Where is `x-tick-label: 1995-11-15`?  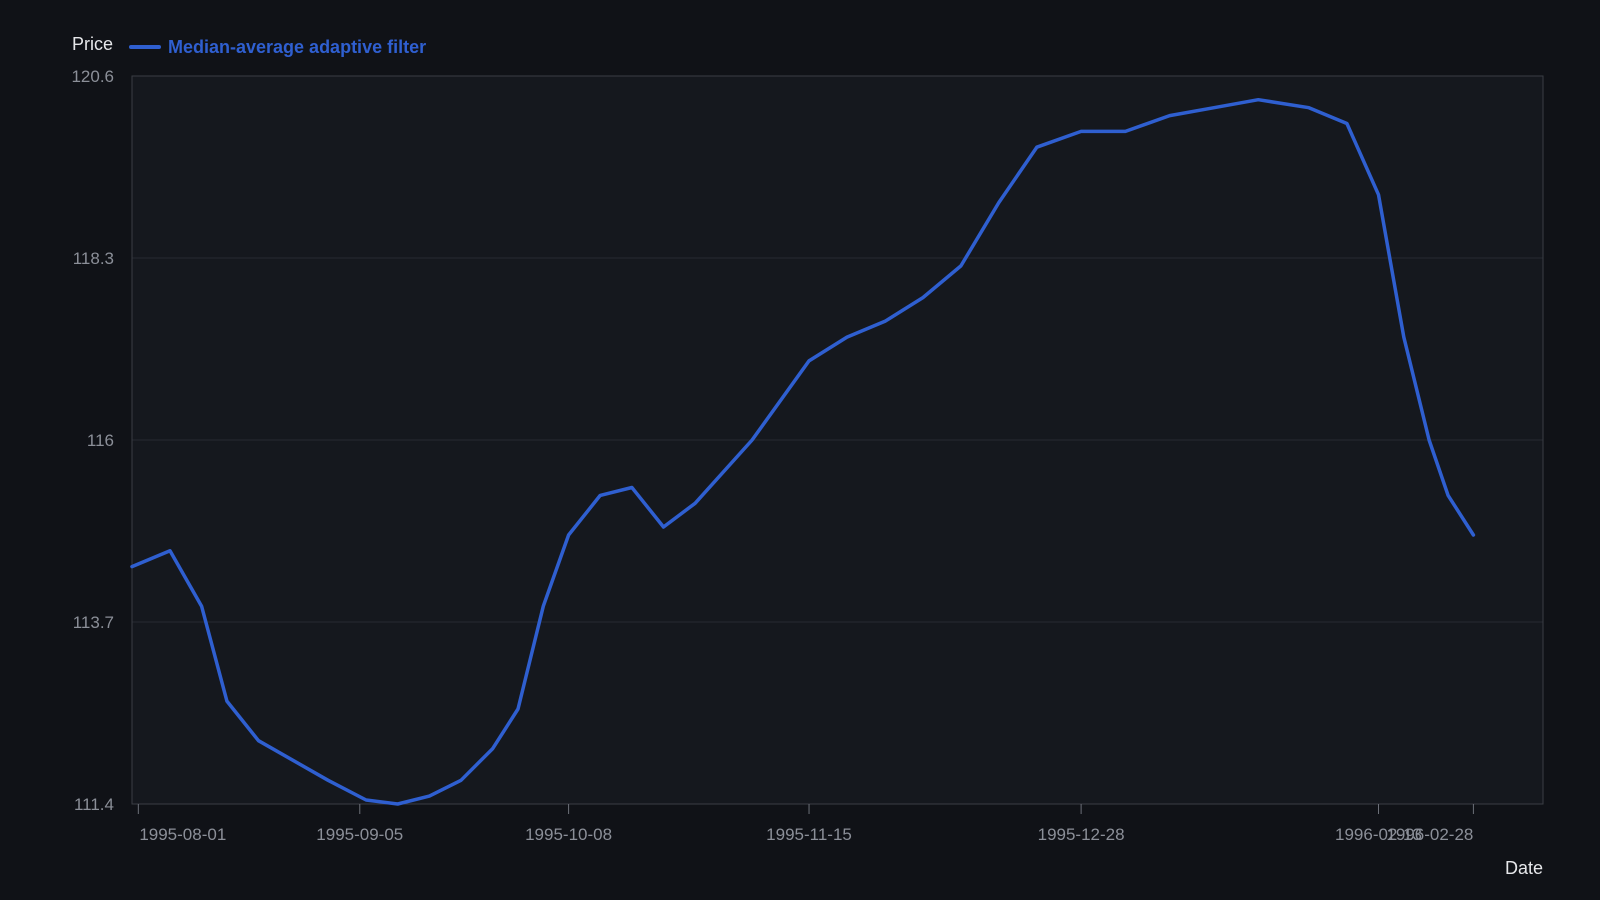 x-tick-label: 1995-11-15 is located at coordinates (809, 834).